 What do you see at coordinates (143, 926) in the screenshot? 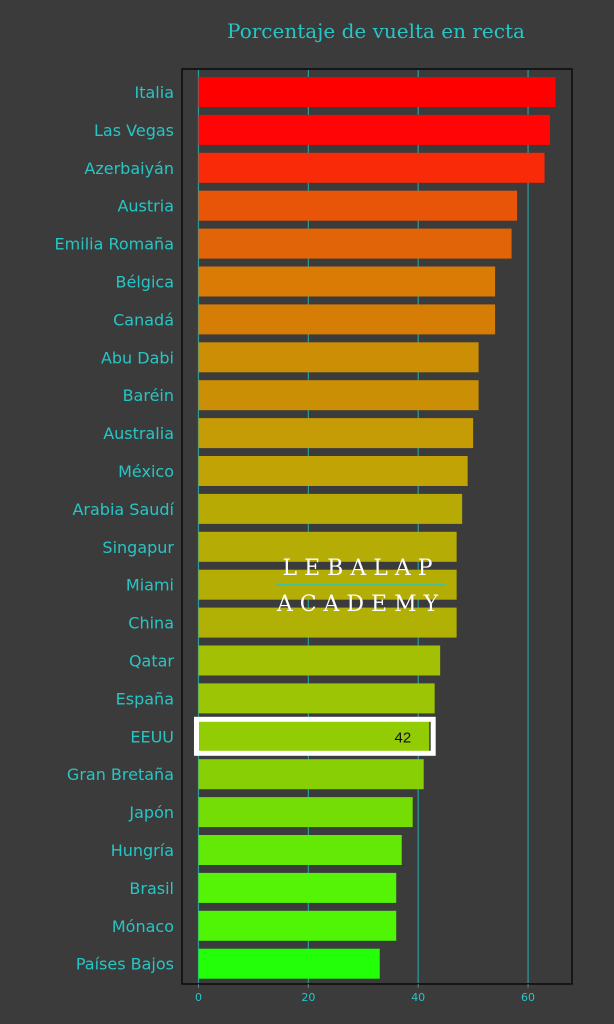
I see `category-label: Mónaco` at bounding box center [143, 926].